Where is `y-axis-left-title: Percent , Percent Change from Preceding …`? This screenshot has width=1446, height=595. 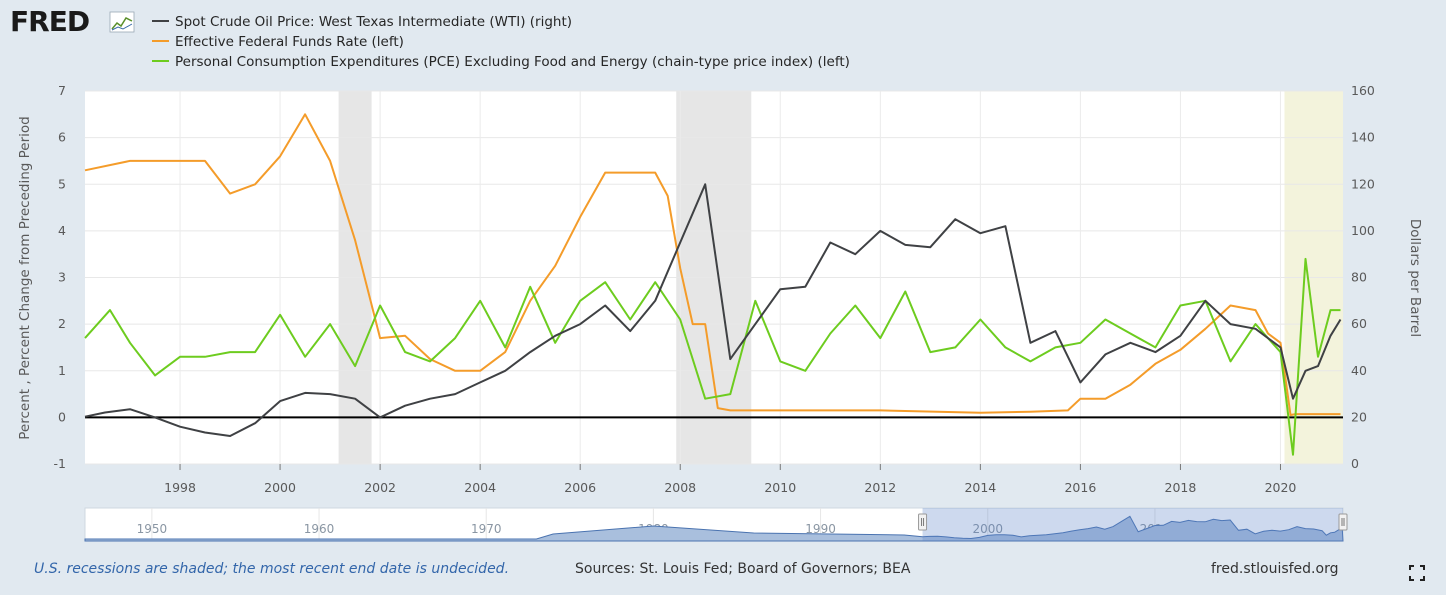 y-axis-left-title: Percent , Percent Change from Preceding … is located at coordinates (25, 277).